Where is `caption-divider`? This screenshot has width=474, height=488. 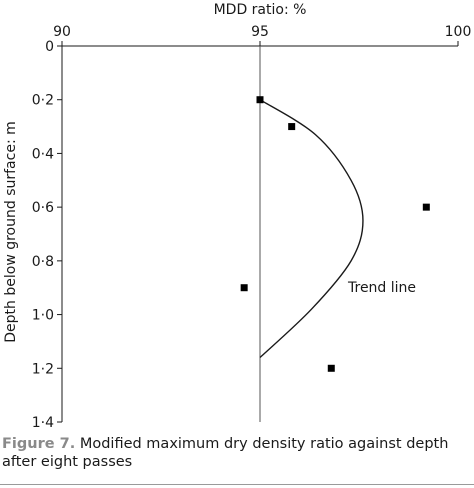
caption-divider is located at coordinates (237, 484).